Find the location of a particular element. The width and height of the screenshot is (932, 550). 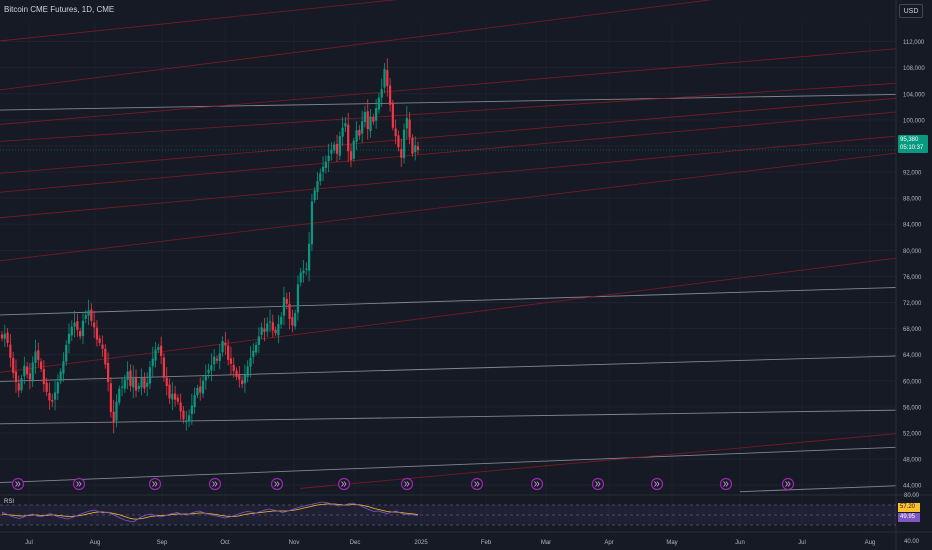

rsi-indicator-label: RSI is located at coordinates (9, 502).